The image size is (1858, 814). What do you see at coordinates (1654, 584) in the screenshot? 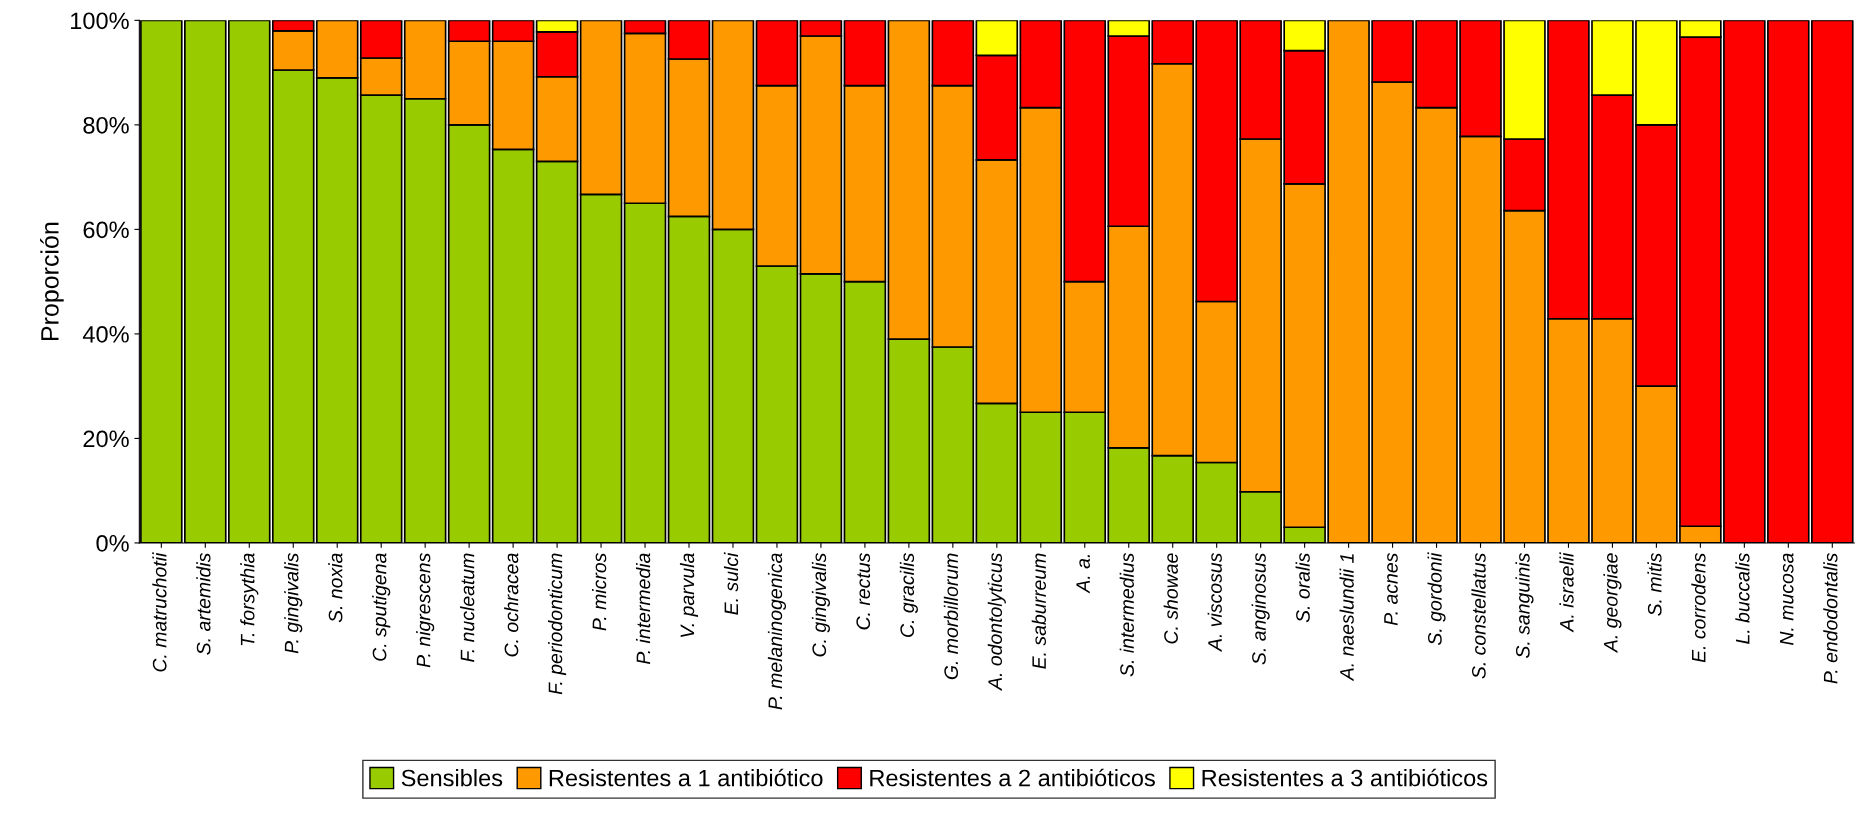
I see `x-tick-label: S. mitis` at bounding box center [1654, 584].